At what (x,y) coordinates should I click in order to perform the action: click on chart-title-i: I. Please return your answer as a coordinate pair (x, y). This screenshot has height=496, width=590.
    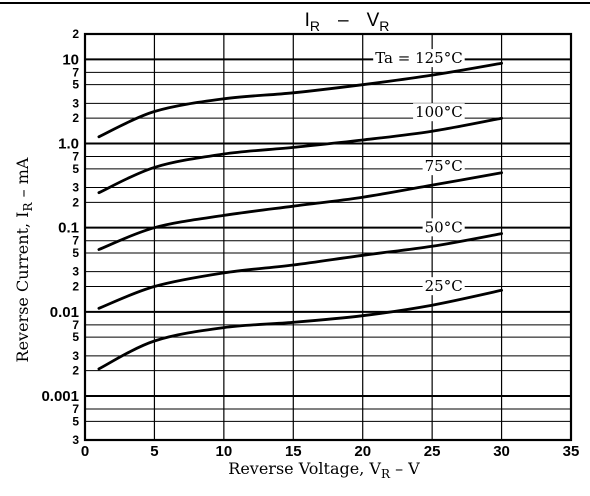
    Looking at the image, I should click on (307, 20).